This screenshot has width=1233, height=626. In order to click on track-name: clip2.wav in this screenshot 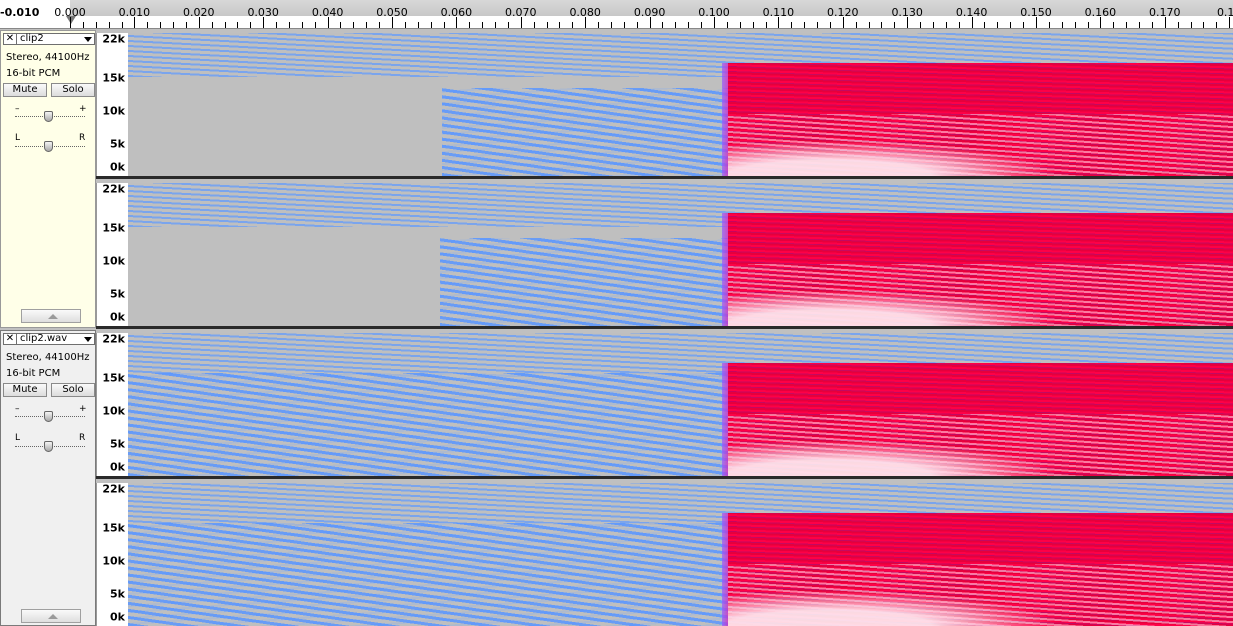, I will do `click(44, 338)`.